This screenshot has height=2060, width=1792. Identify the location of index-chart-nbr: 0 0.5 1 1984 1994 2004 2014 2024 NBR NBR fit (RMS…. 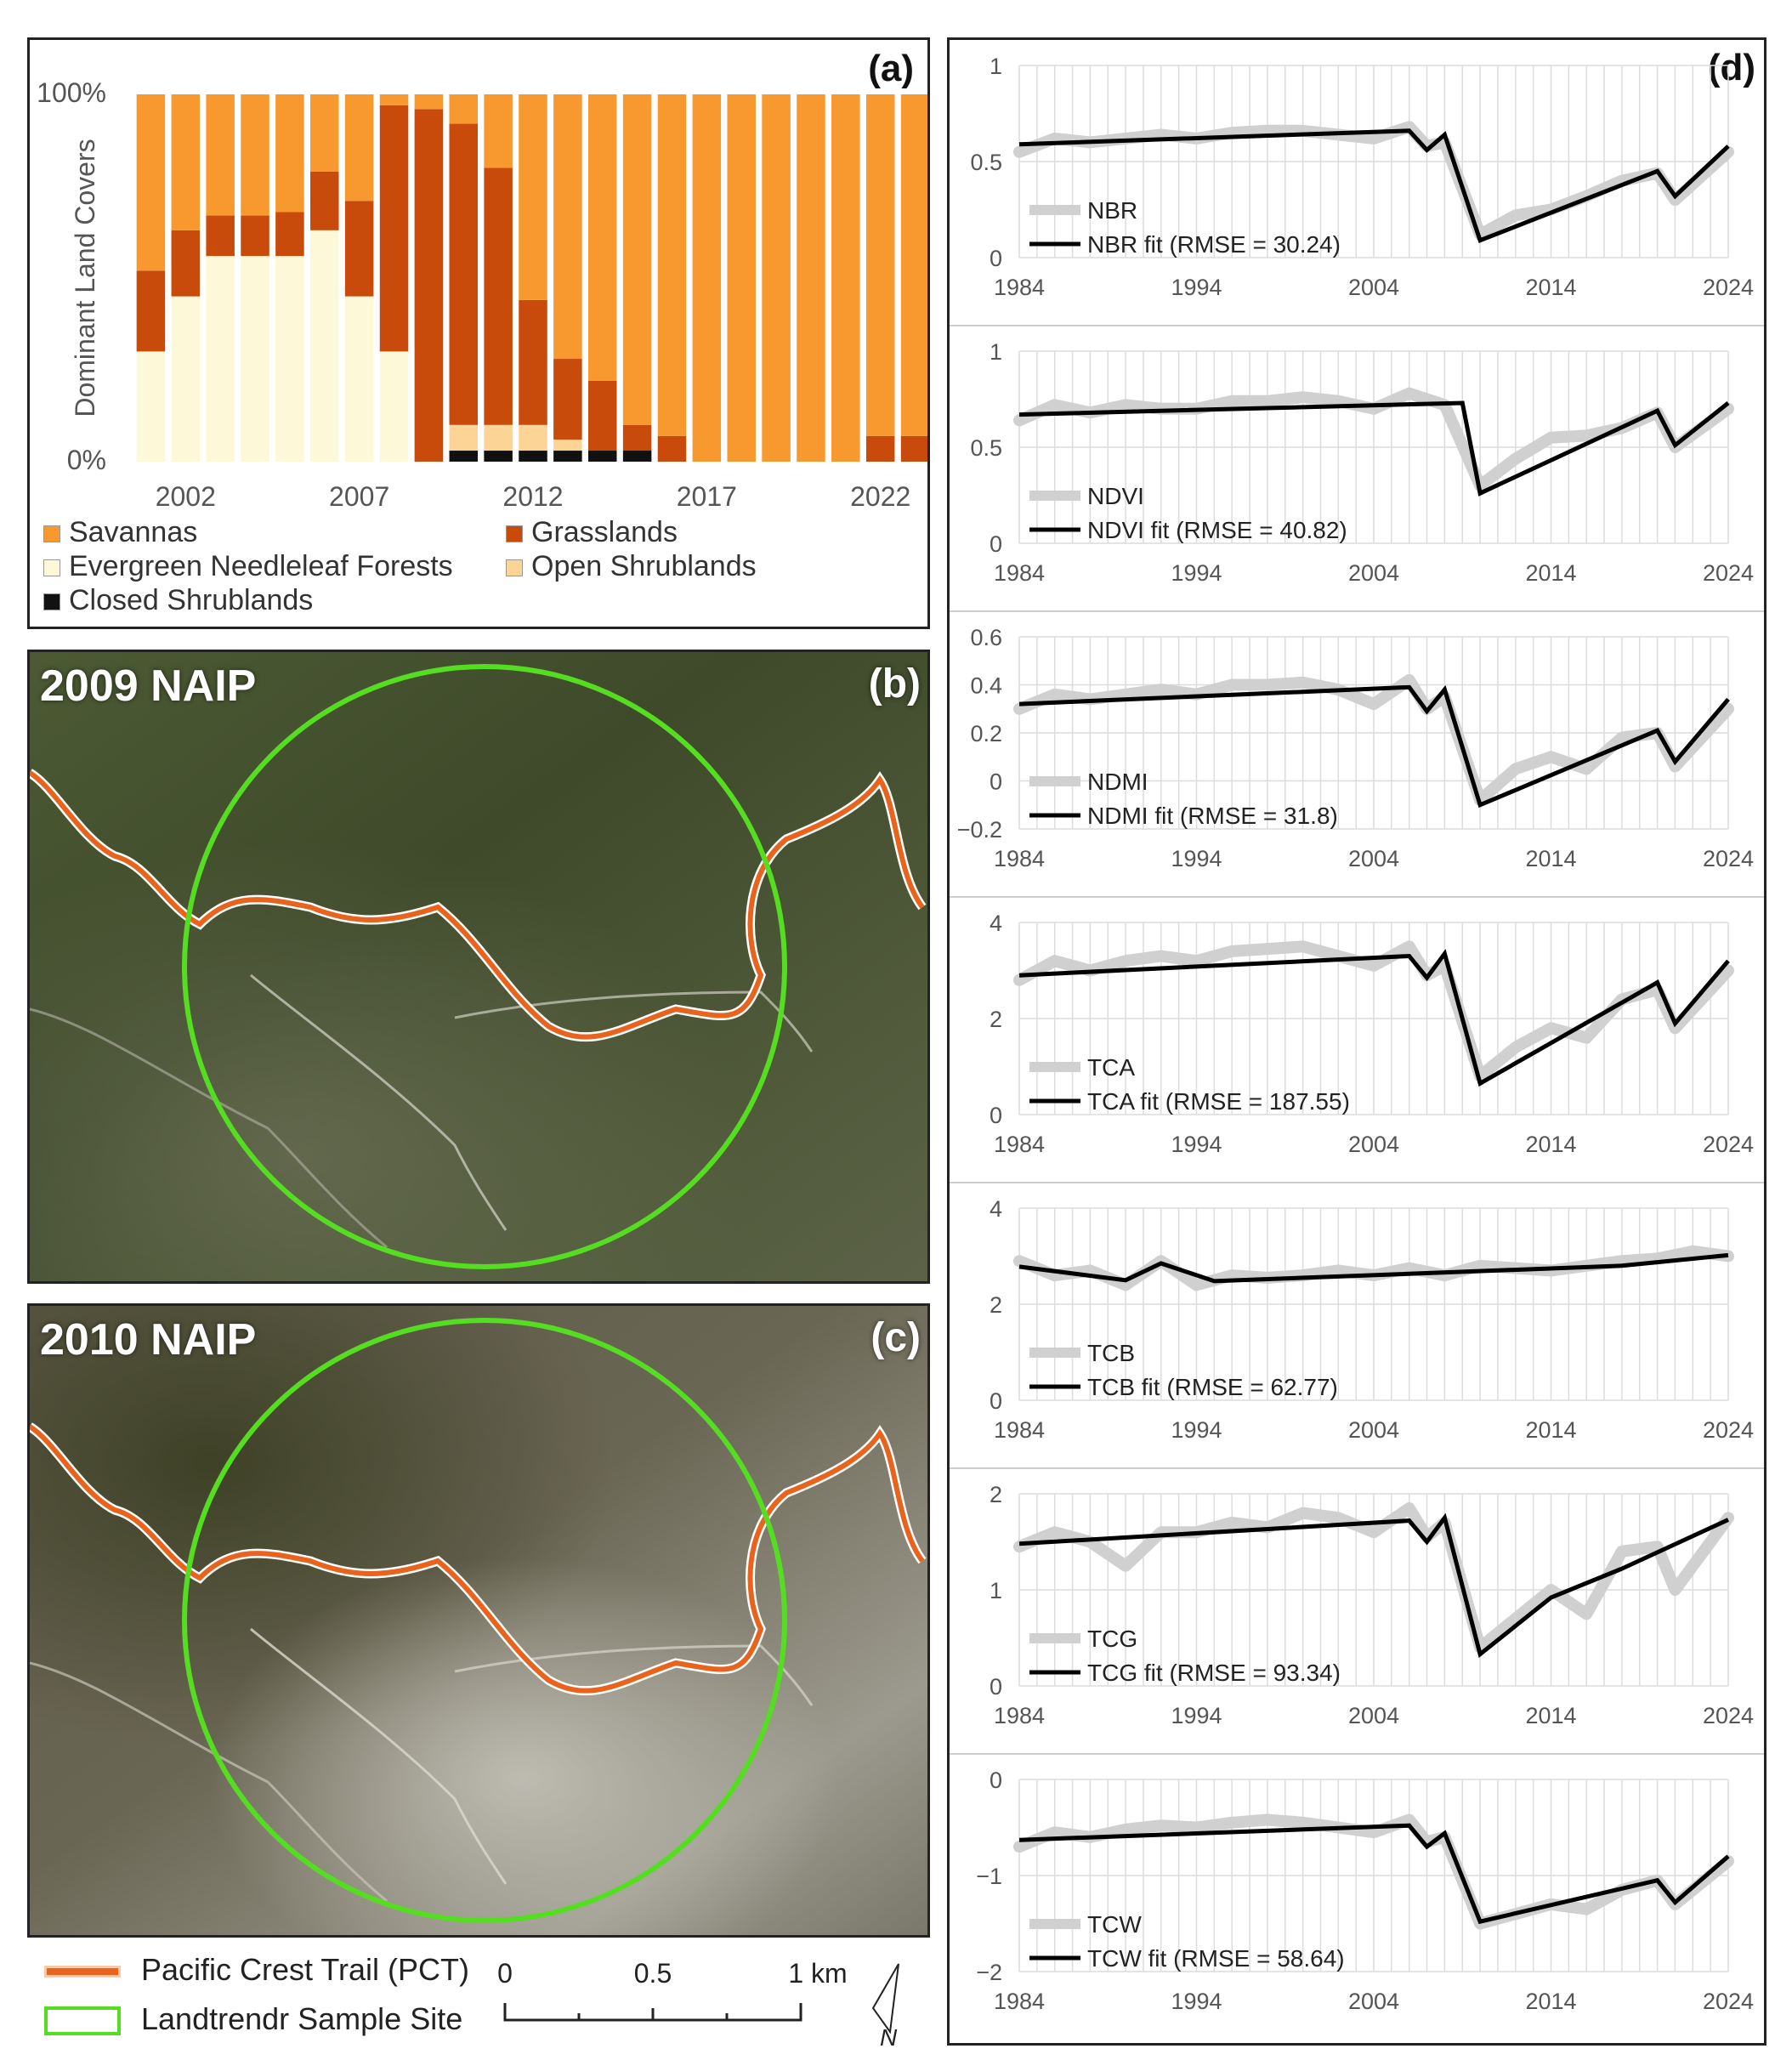
(1362, 177).